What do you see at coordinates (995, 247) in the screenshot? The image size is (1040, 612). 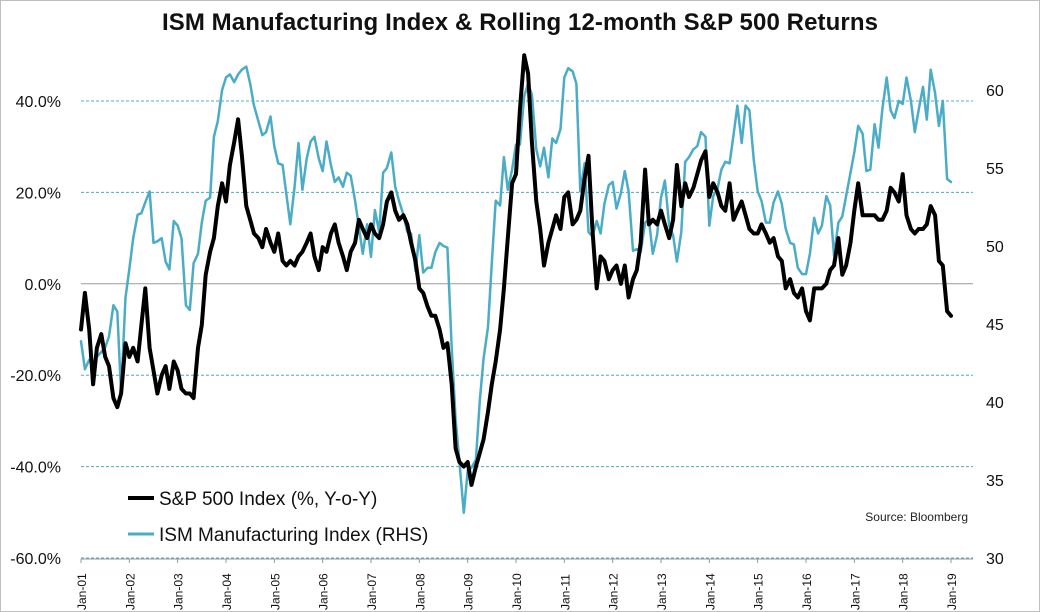 I see `right-tick-label: 50` at bounding box center [995, 247].